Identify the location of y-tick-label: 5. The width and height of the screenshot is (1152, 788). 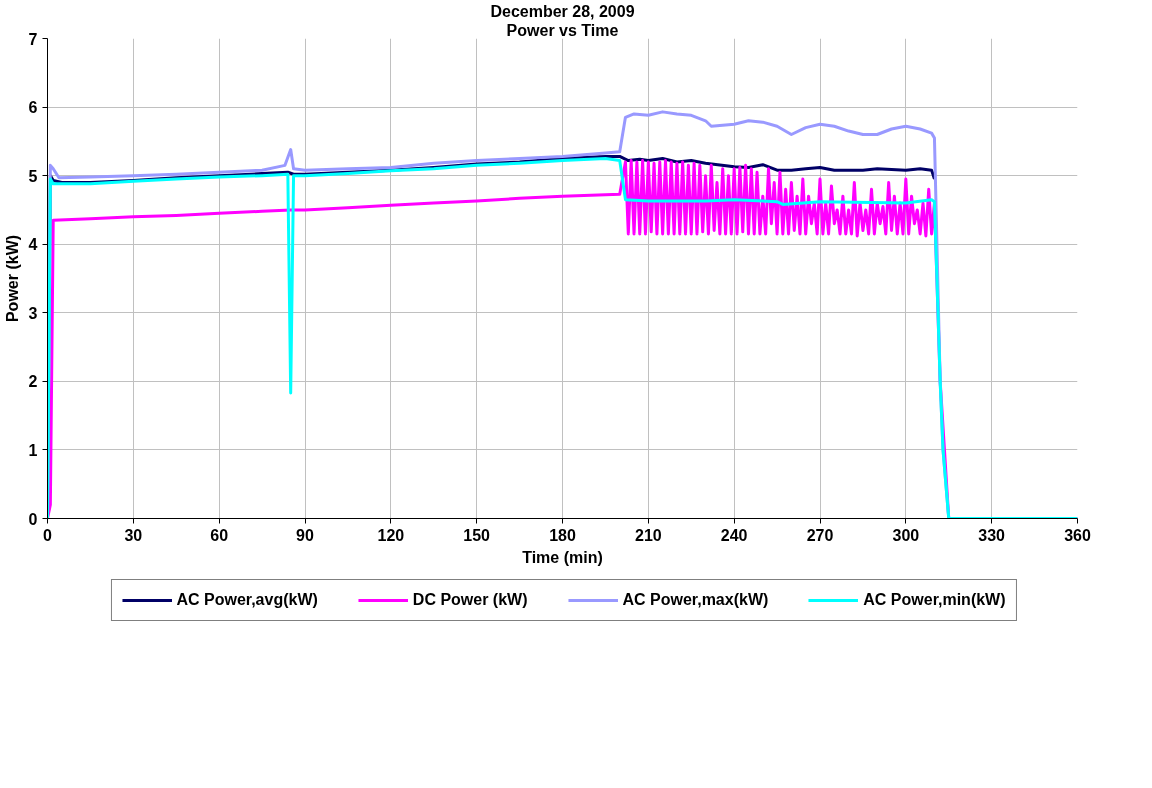
(33, 176).